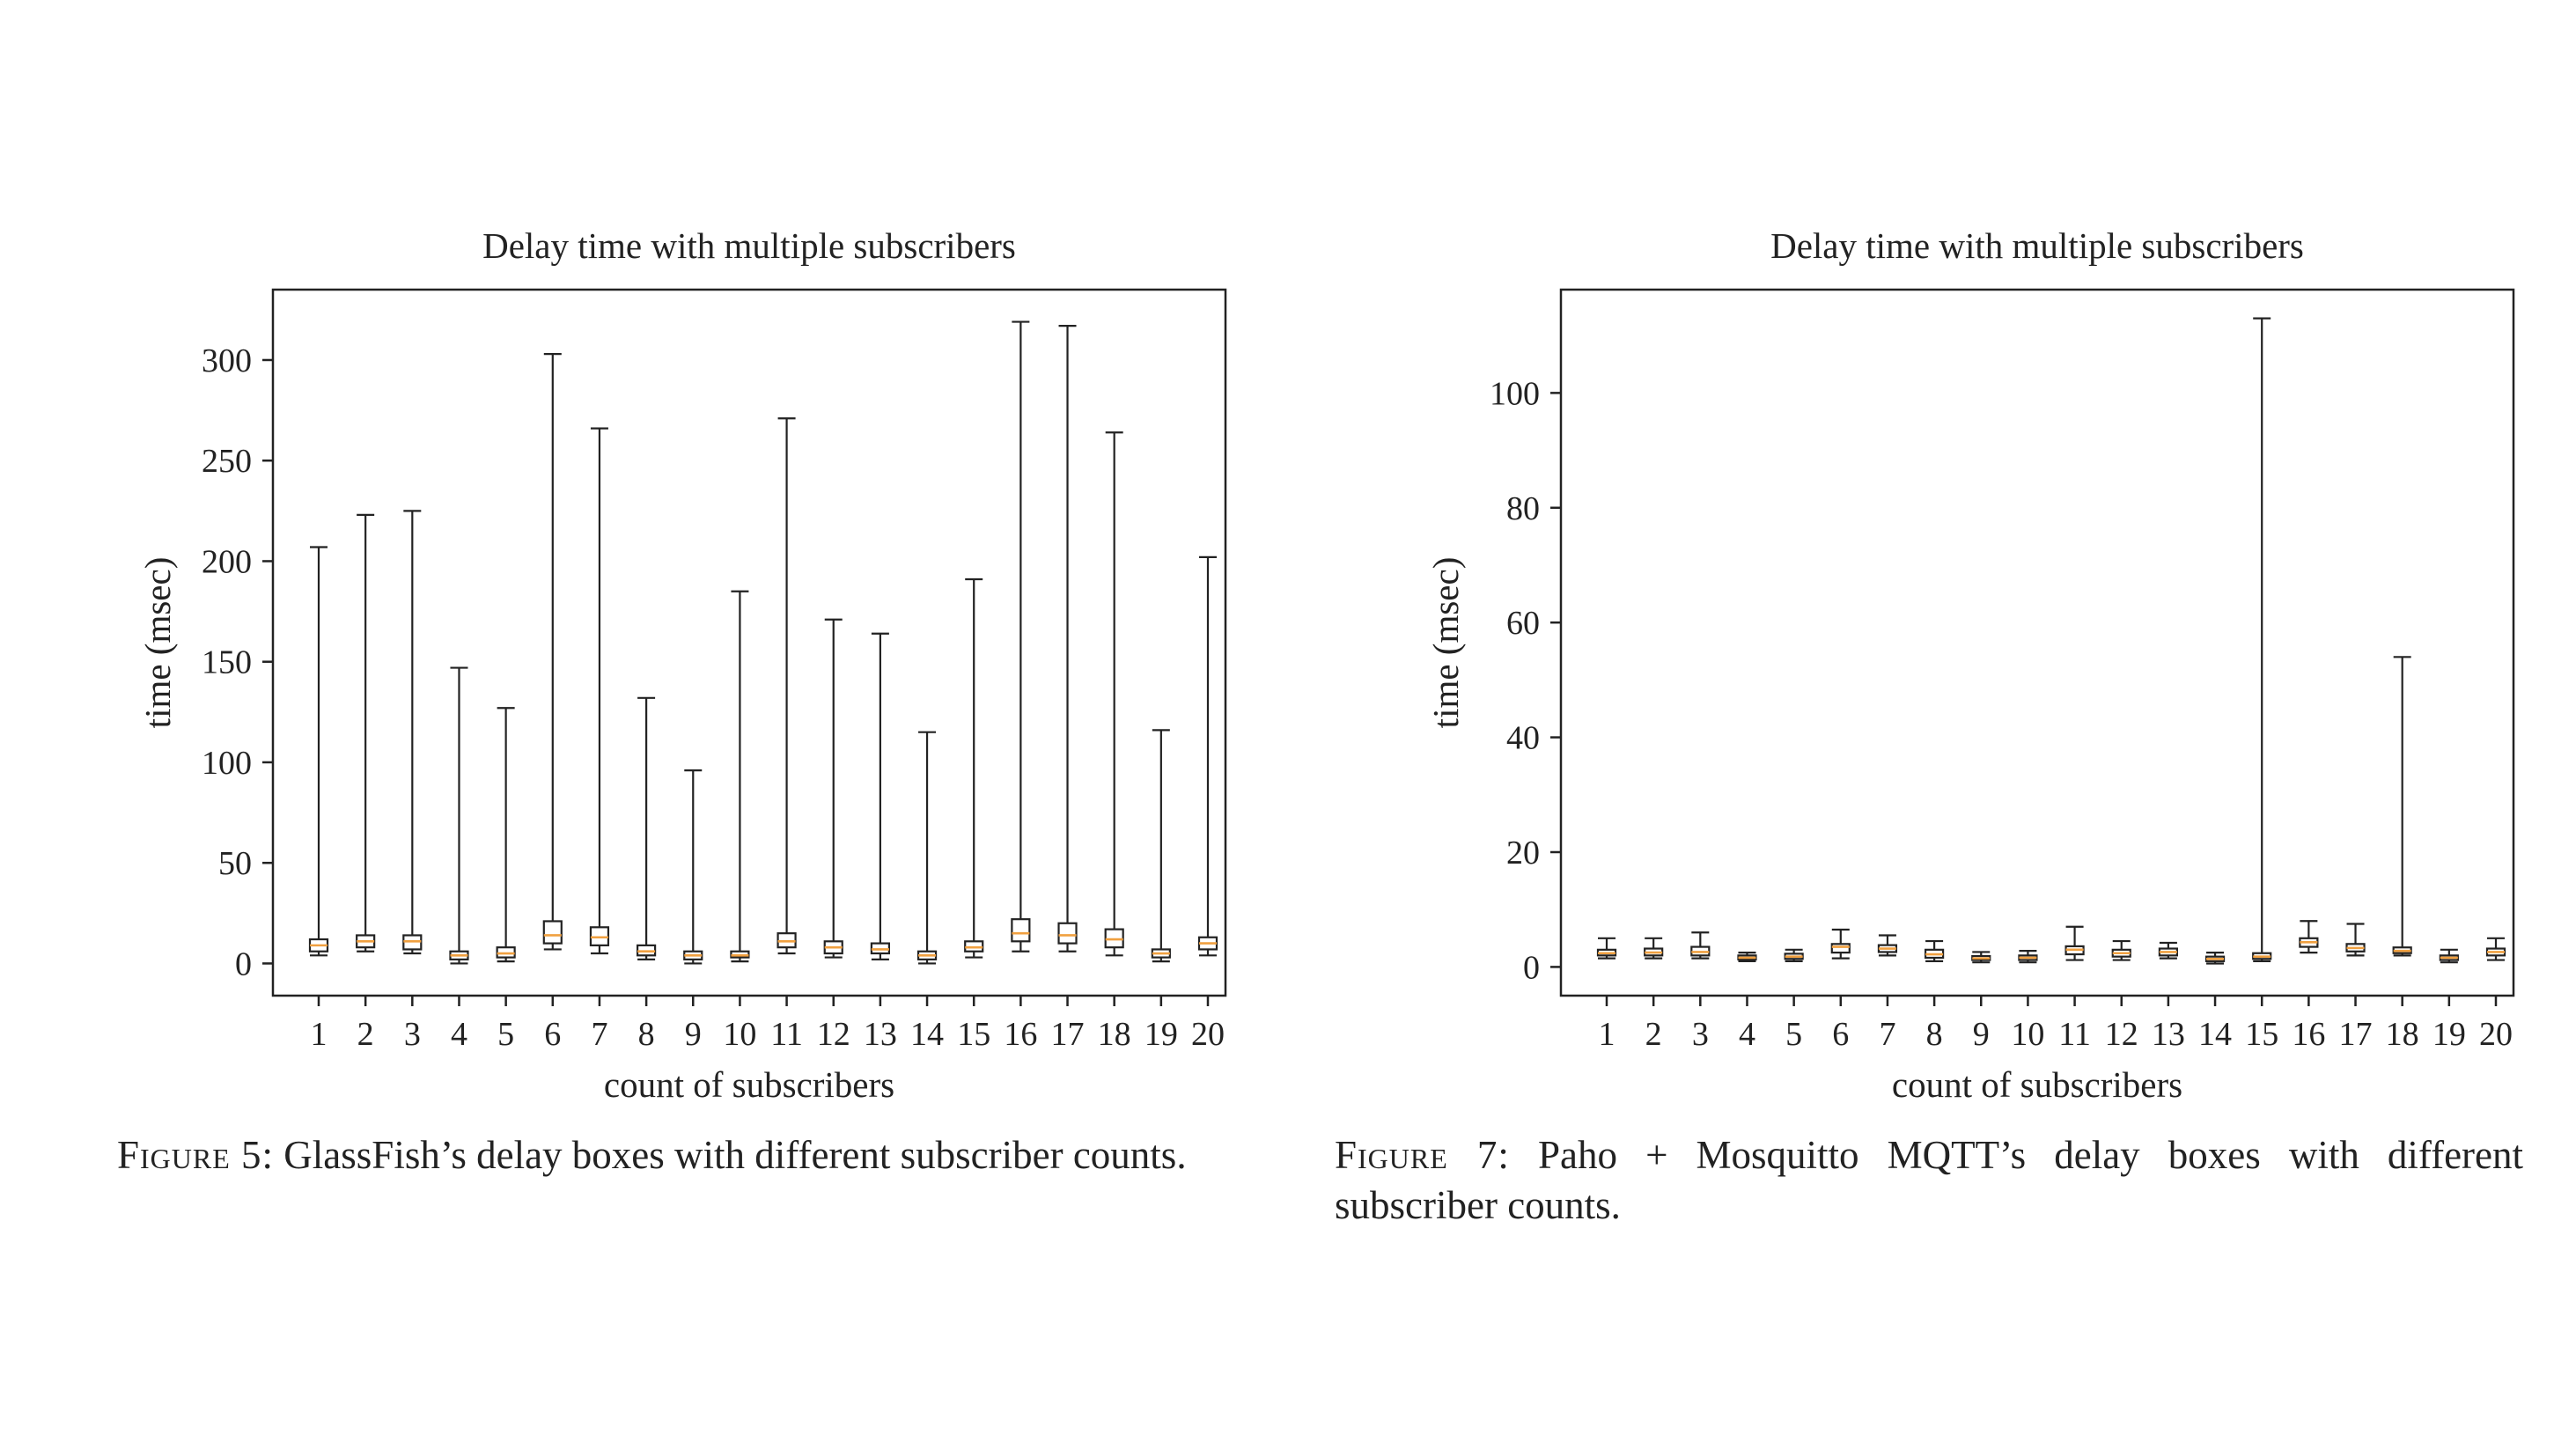 Image resolution: width=2576 pixels, height=1449 pixels. I want to click on y-tick-label: 150, so click(227, 662).